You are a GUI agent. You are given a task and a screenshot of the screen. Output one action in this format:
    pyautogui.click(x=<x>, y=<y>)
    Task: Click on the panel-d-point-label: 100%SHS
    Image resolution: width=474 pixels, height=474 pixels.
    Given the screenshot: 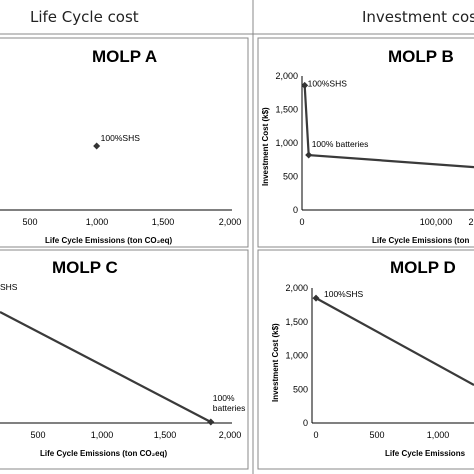 What is the action you would take?
    pyautogui.click(x=344, y=294)
    